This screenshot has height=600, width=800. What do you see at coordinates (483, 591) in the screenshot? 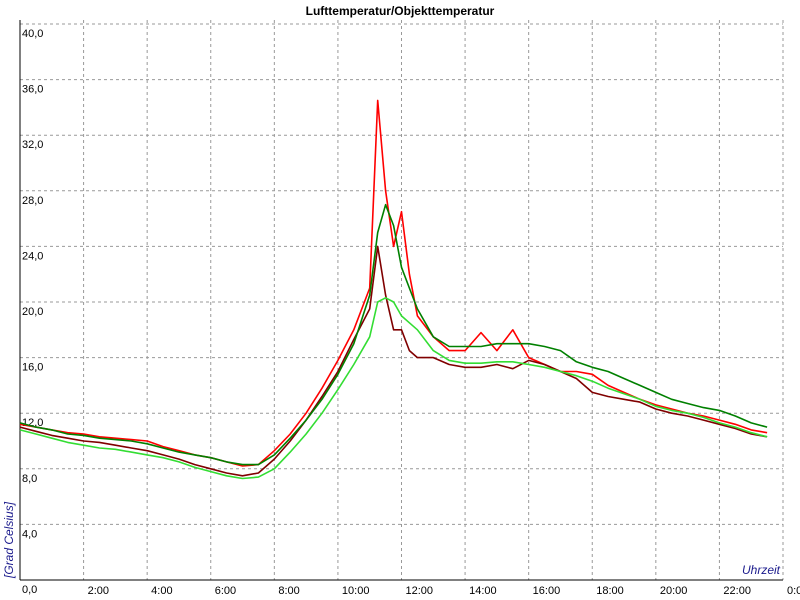
I see `x-tick-label: 14:00` at bounding box center [483, 591].